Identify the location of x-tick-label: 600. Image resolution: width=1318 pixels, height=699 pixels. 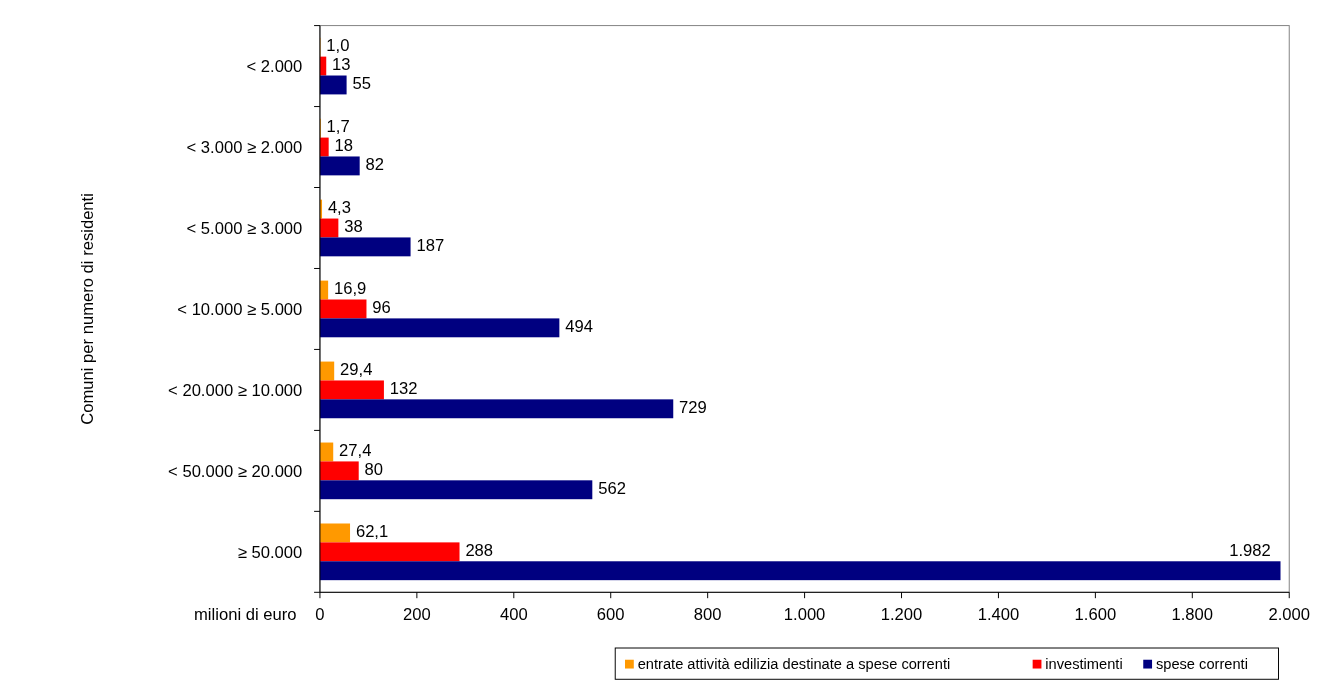
(610, 614).